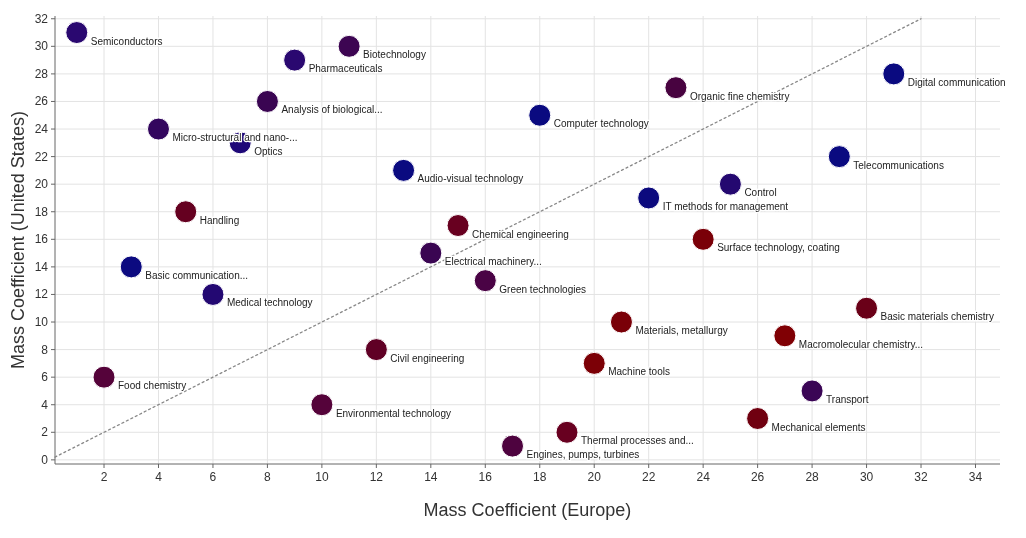  Describe the element at coordinates (269, 303) in the screenshot. I see `annotation: Medical technology` at that location.